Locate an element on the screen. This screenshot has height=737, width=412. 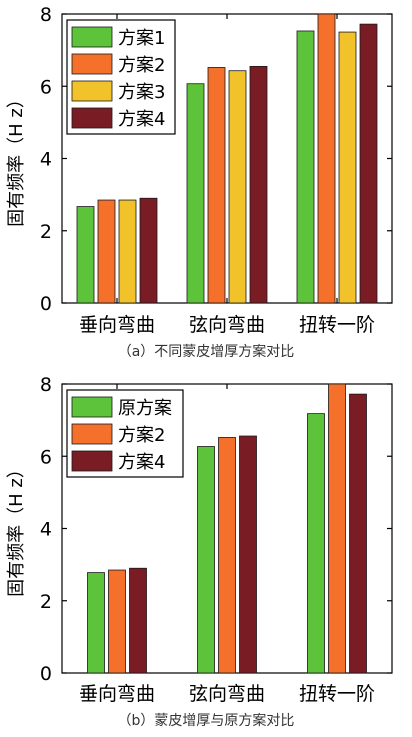
figure-caption: （b）蒙皮增厚与原方案对比 is located at coordinates (206, 720).